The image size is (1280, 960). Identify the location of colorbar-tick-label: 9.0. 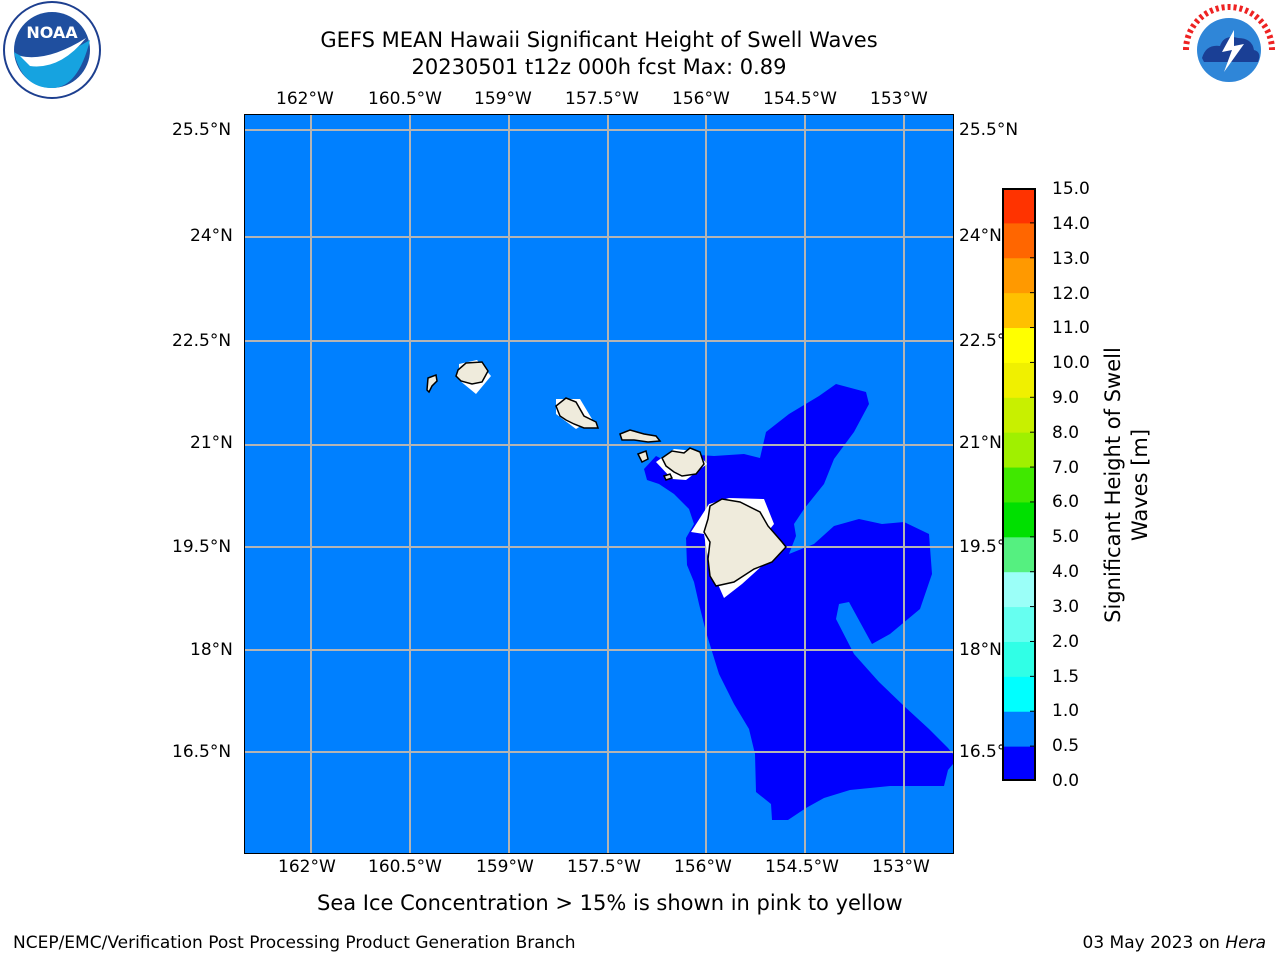
(1066, 398).